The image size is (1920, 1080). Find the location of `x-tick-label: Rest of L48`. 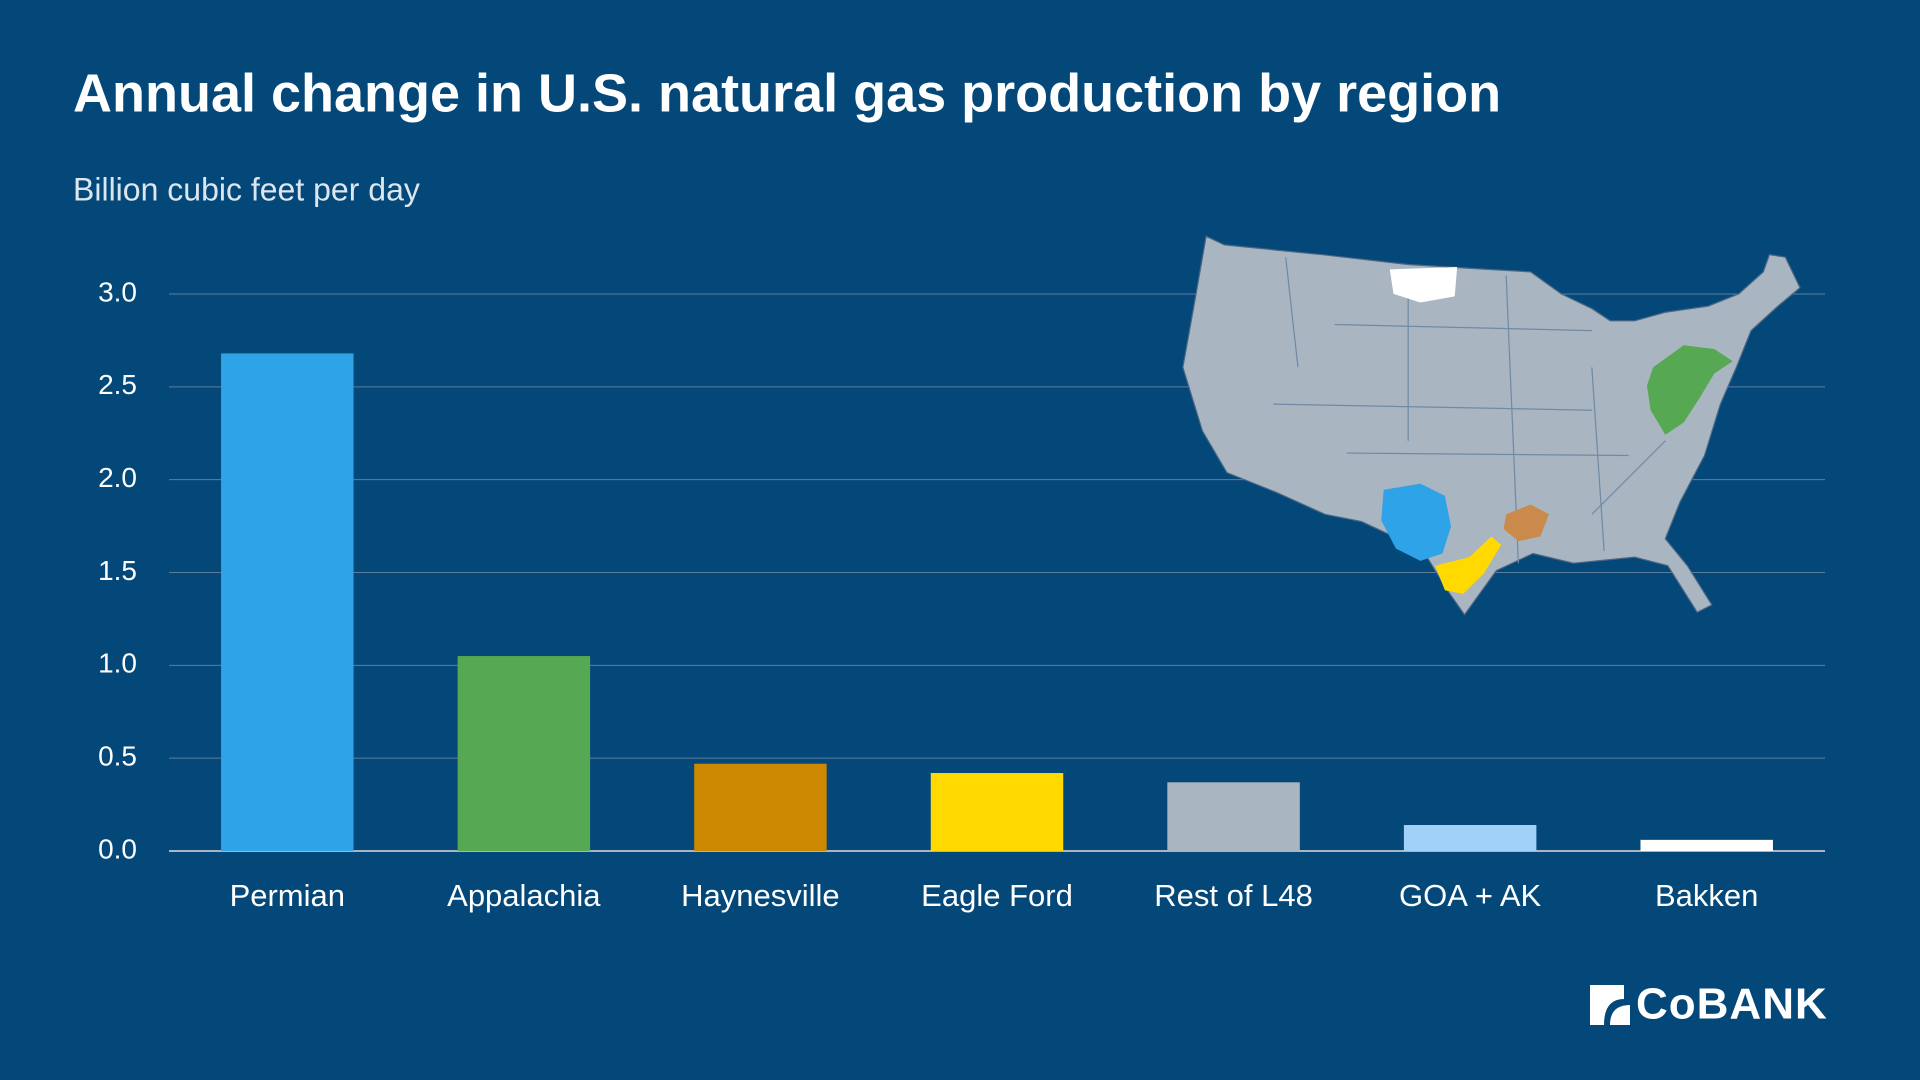

x-tick-label: Rest of L48 is located at coordinates (1233, 895).